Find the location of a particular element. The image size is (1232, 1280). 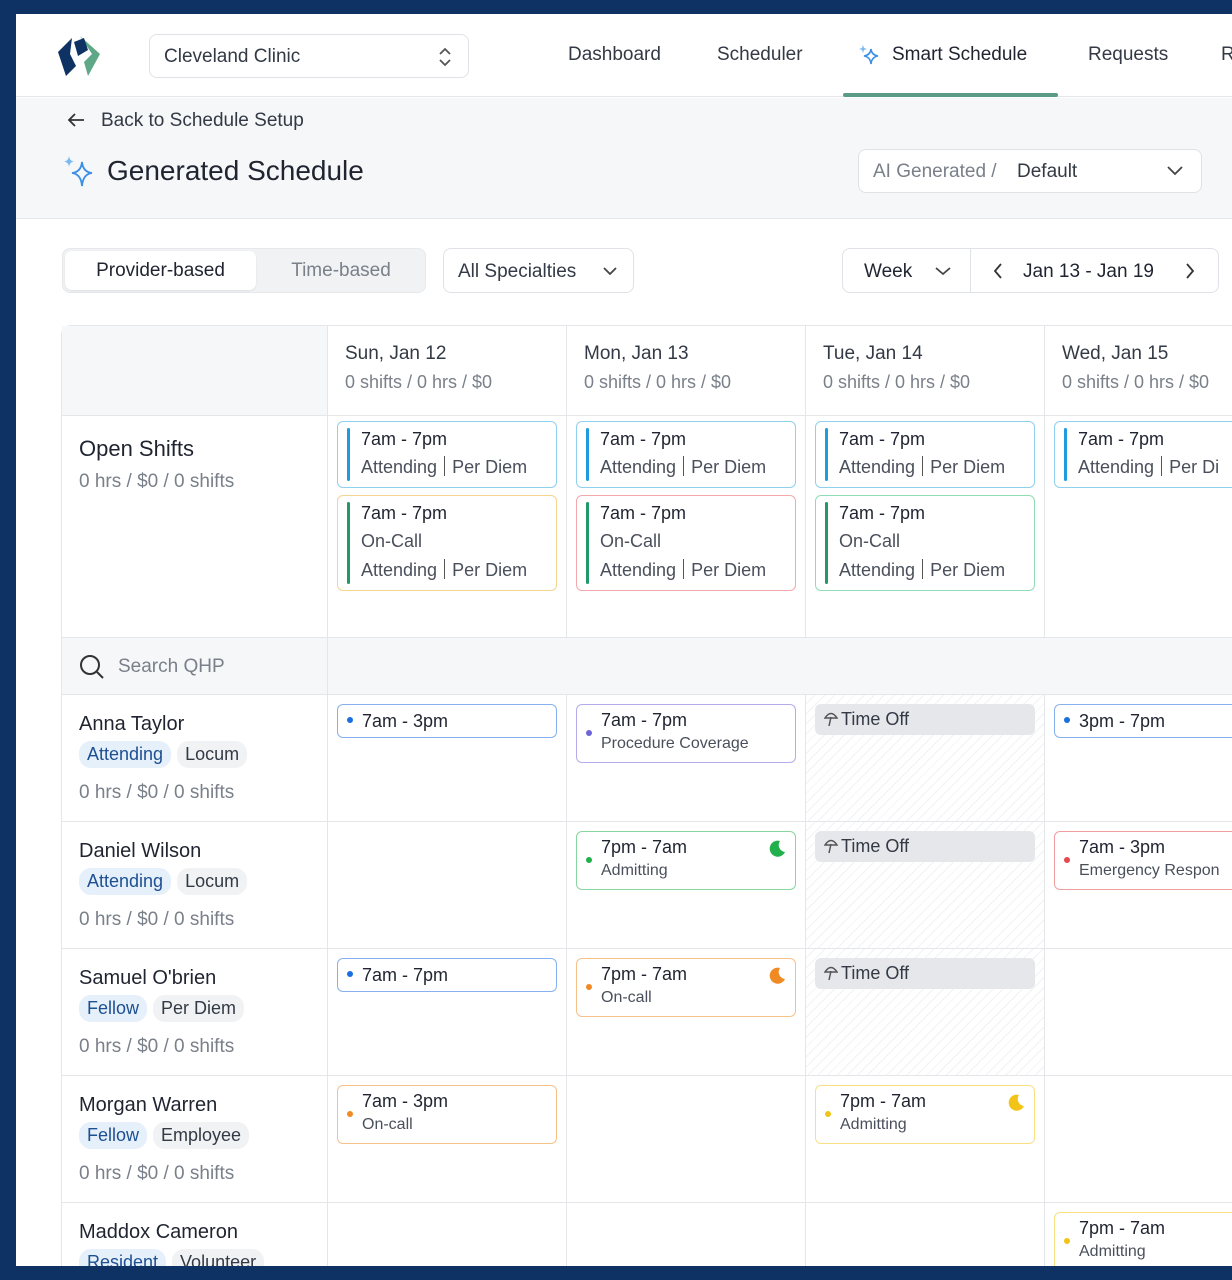

specialty-select: All Specialties is located at coordinates (538, 270).